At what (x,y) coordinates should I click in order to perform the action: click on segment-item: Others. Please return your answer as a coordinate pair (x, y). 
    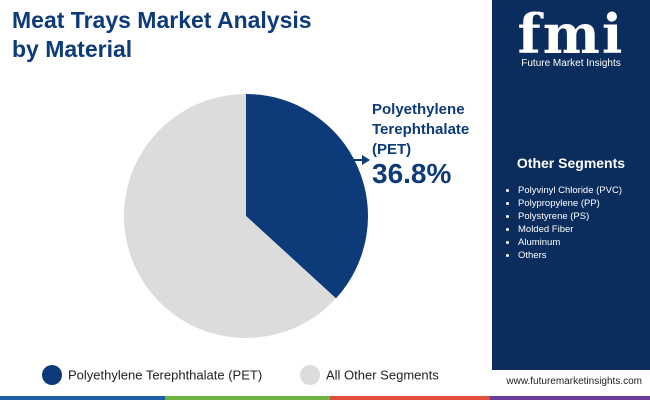
    Looking at the image, I should click on (570, 255).